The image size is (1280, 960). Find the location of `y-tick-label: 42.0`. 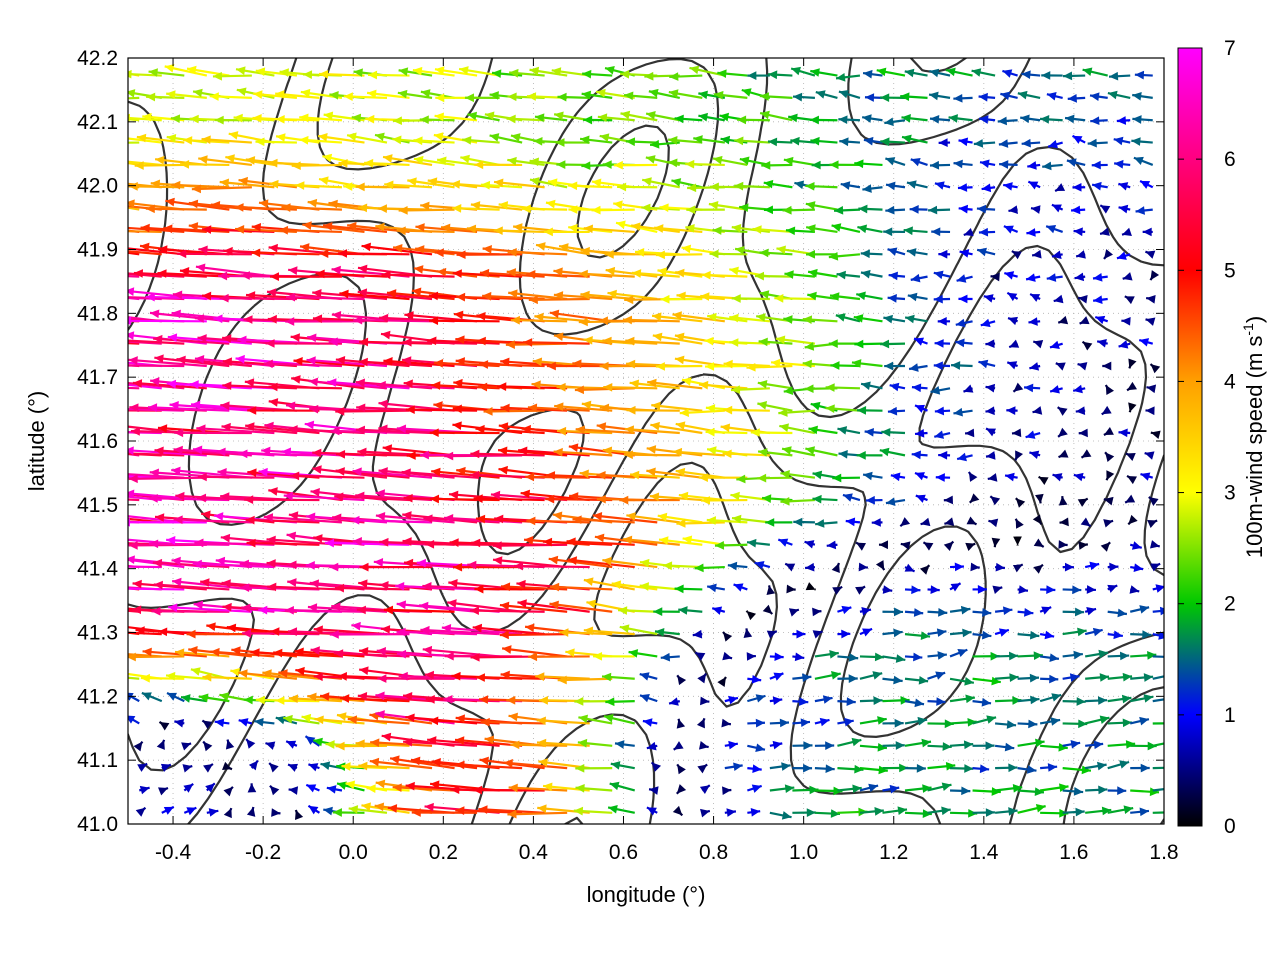

y-tick-label: 42.0 is located at coordinates (97, 186).